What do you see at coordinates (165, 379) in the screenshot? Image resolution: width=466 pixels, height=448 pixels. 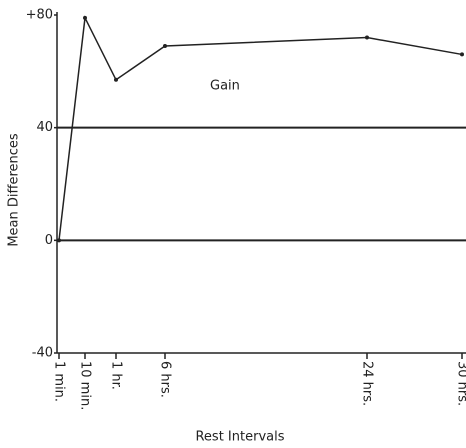 I see `x-tick-label: 6 hrs.` at bounding box center [165, 379].